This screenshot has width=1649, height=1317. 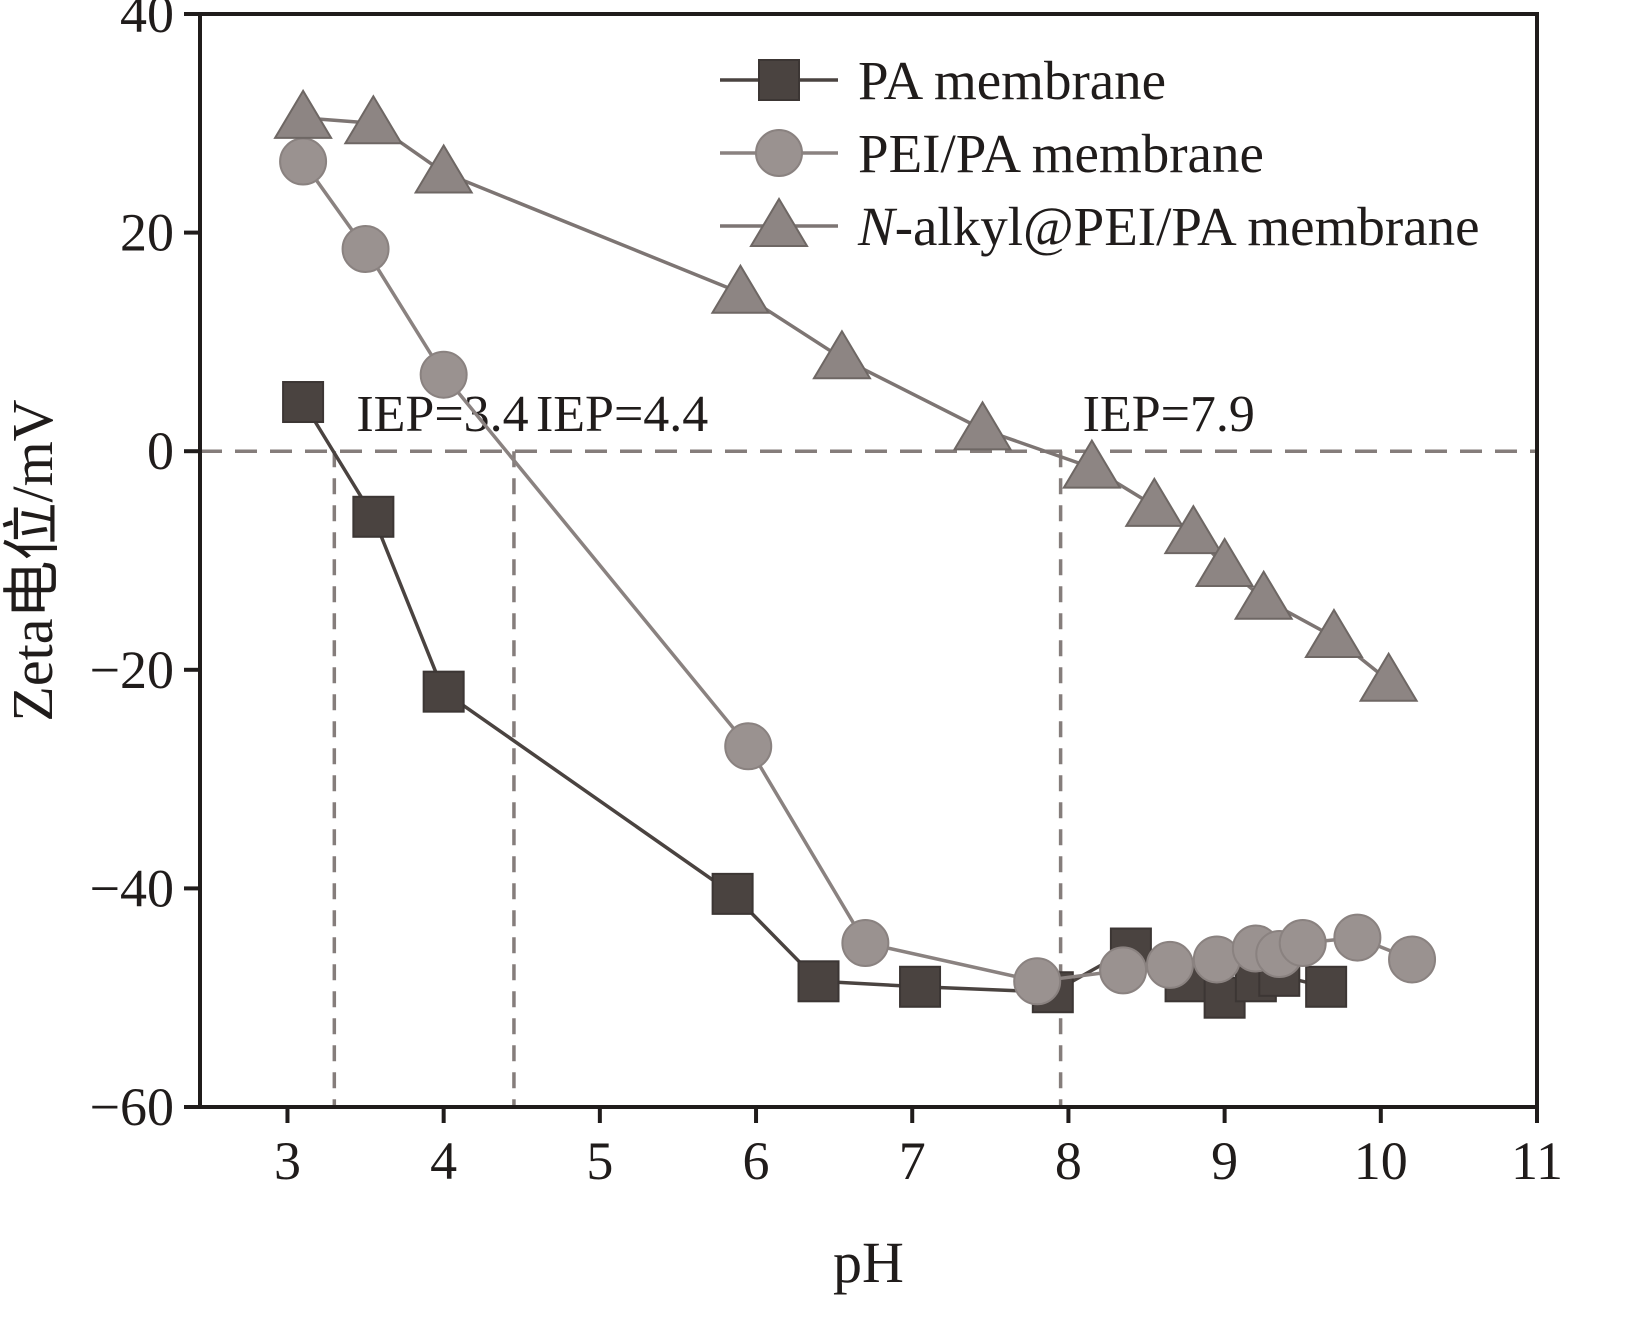 What do you see at coordinates (132, 888) in the screenshot?
I see `y-tick-label: −40` at bounding box center [132, 888].